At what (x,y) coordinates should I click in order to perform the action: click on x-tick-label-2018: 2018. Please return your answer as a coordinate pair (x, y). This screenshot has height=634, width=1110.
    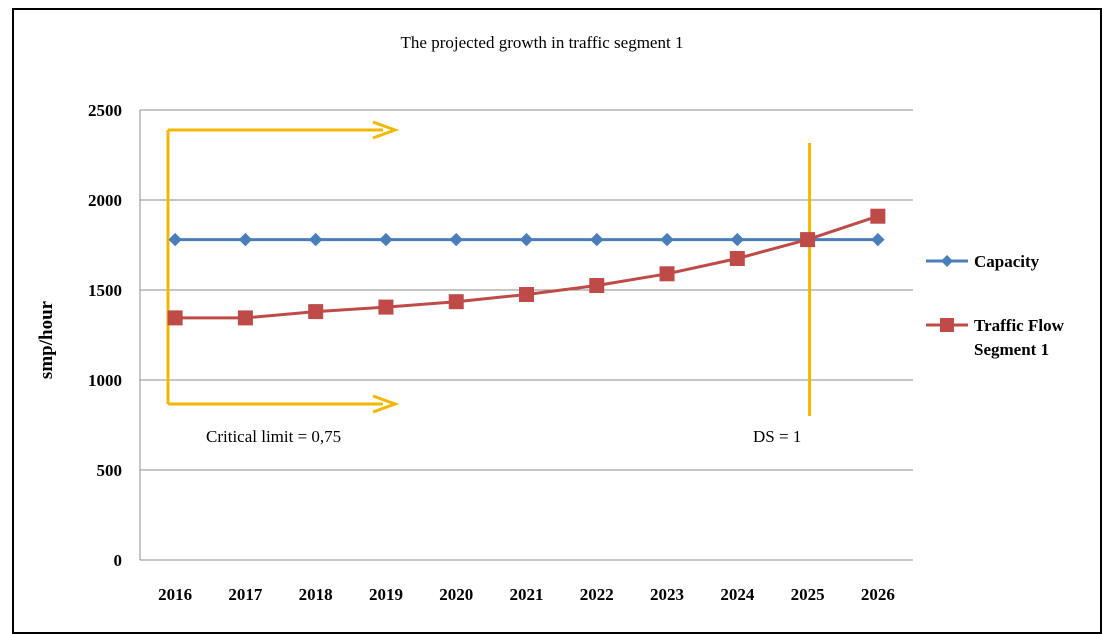
    Looking at the image, I should click on (316, 594).